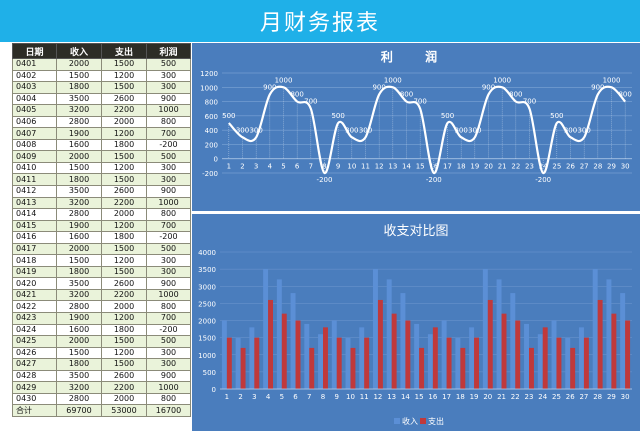 This screenshot has height=431, width=640. What do you see at coordinates (34, 249) in the screenshot?
I see `cell-date: 0417` at bounding box center [34, 249].